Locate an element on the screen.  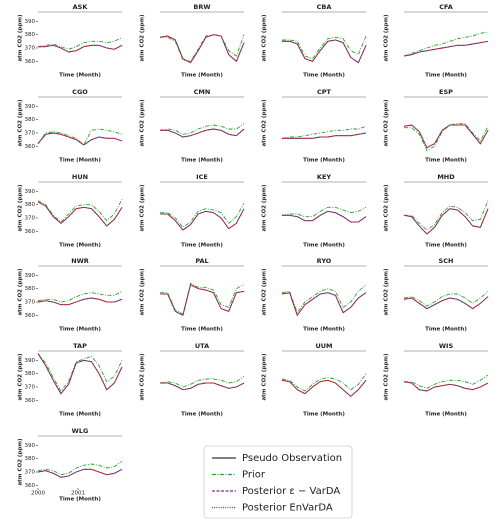
panel-title: ASK is located at coordinates (81, 7).